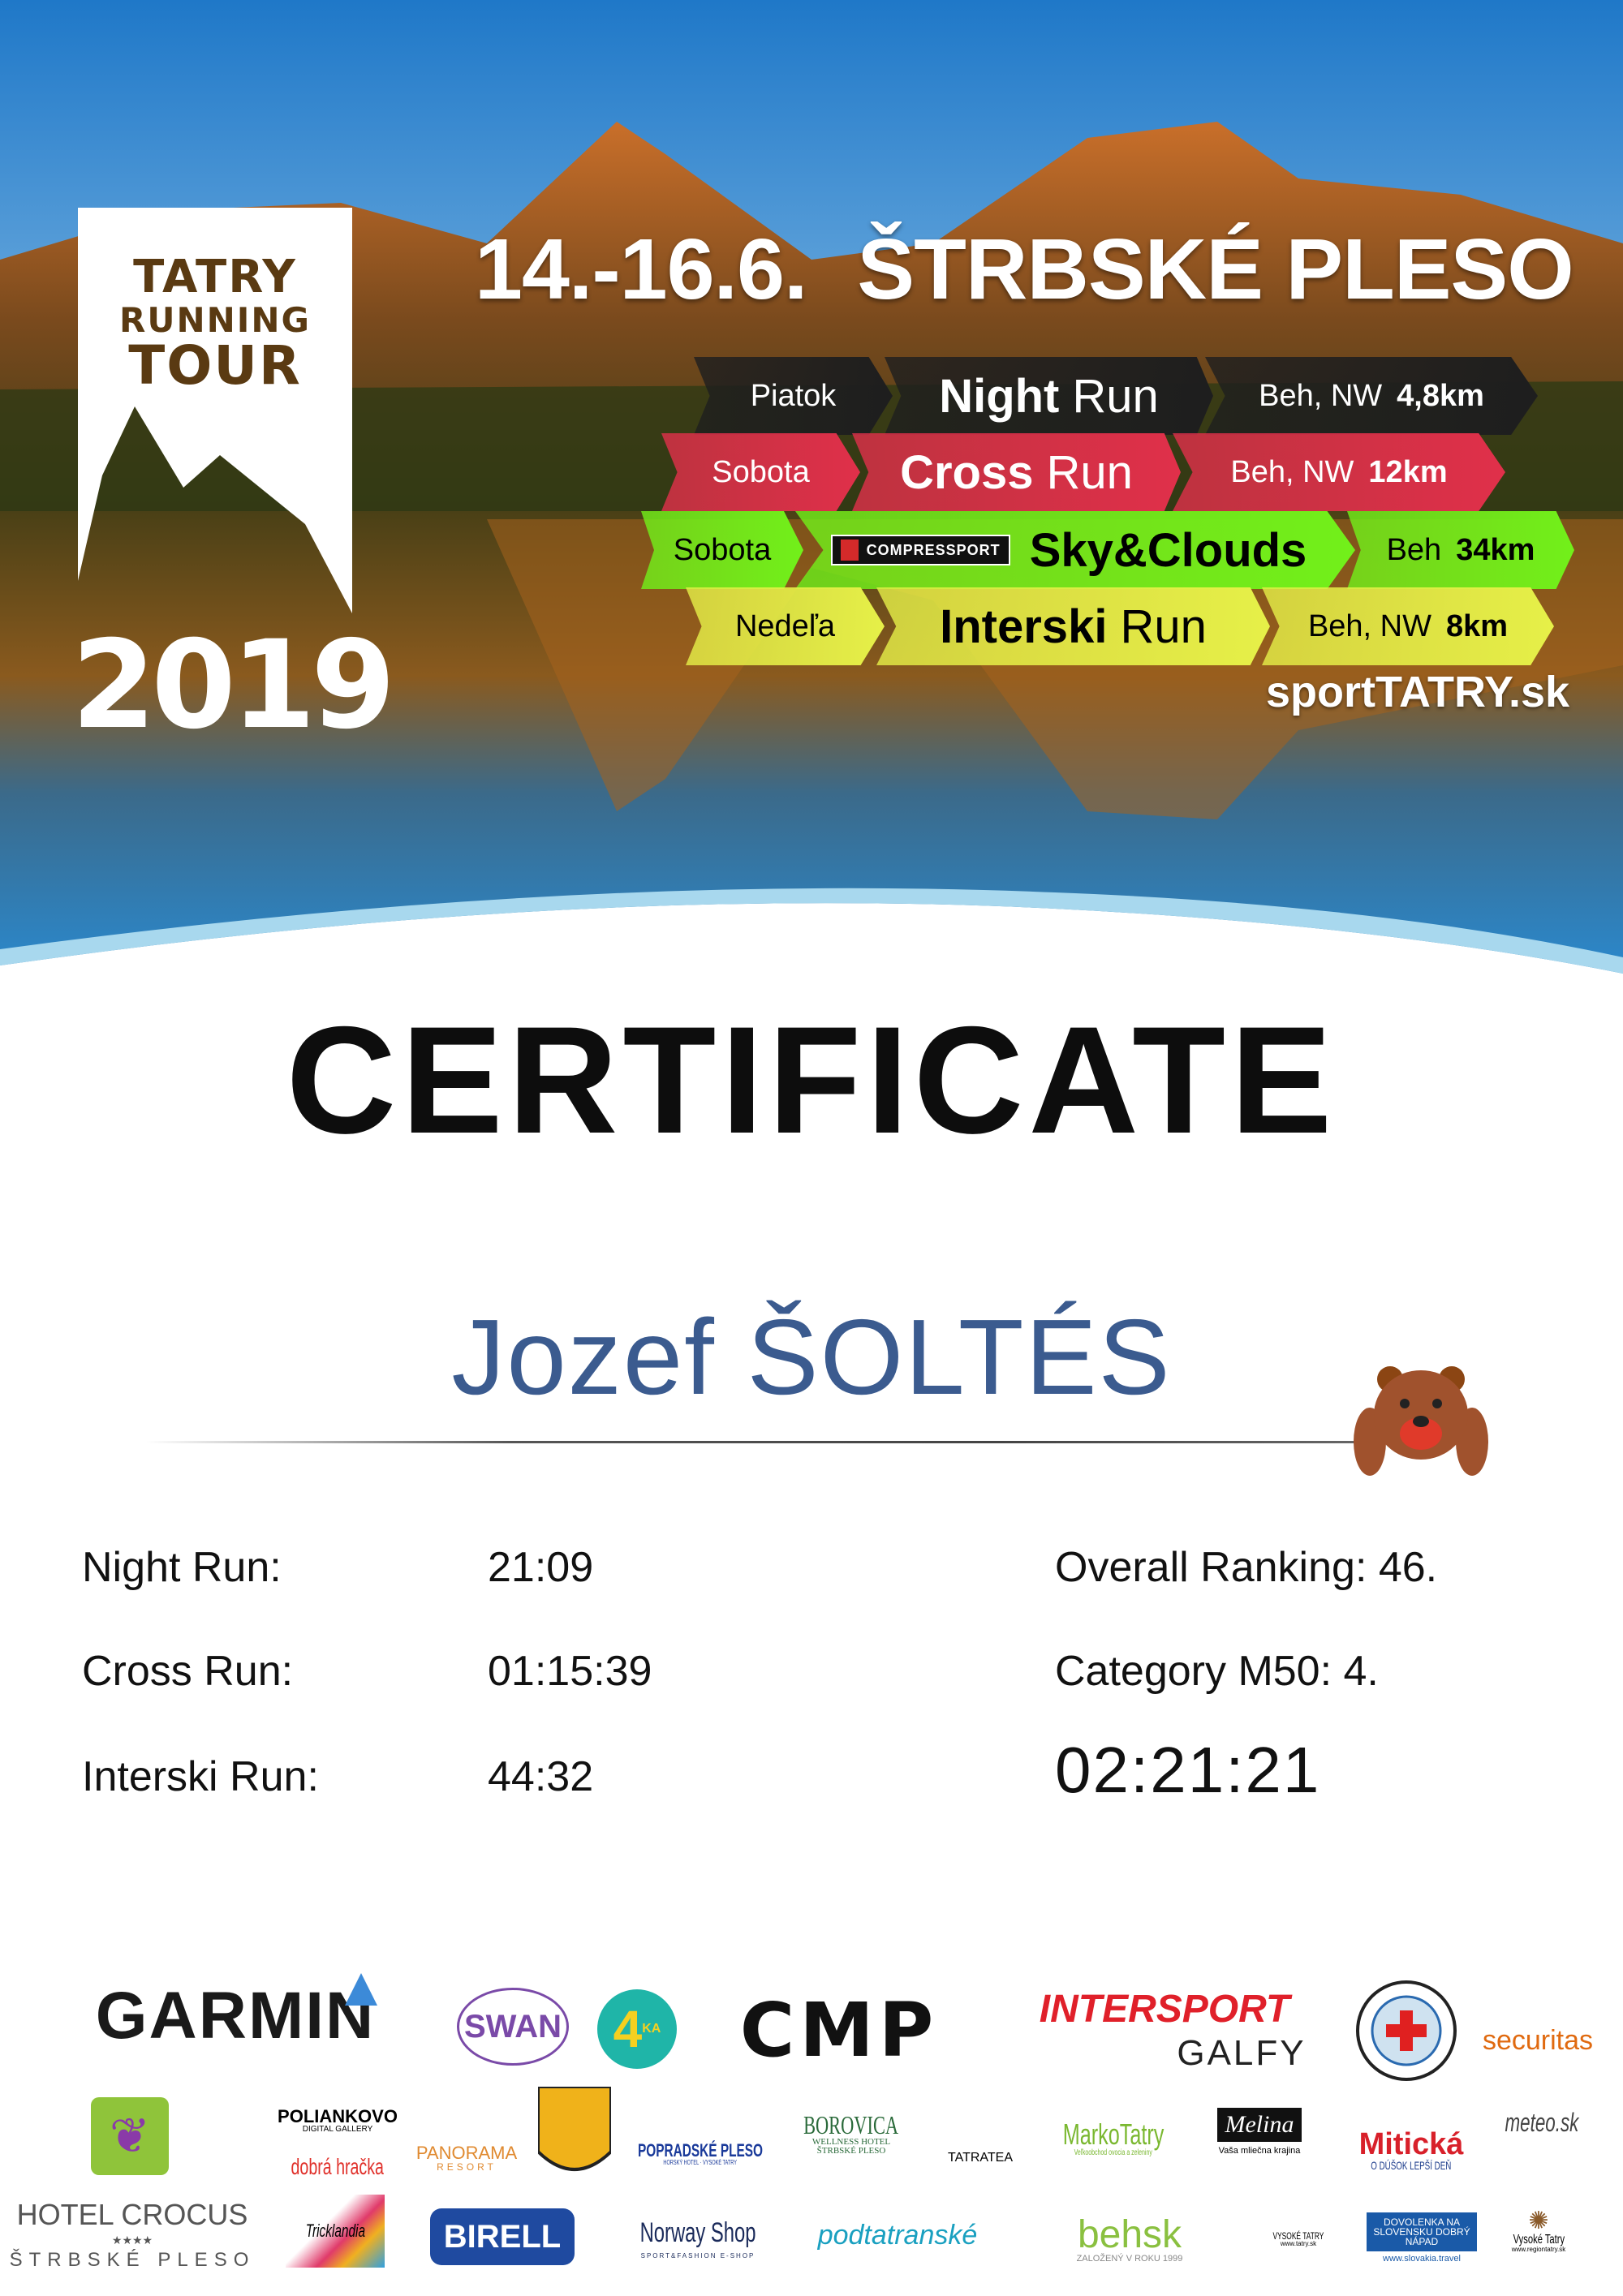 The height and width of the screenshot is (2296, 1623). What do you see at coordinates (1440, 395) in the screenshot?
I see `race-distance-km: 4,8km` at bounding box center [1440, 395].